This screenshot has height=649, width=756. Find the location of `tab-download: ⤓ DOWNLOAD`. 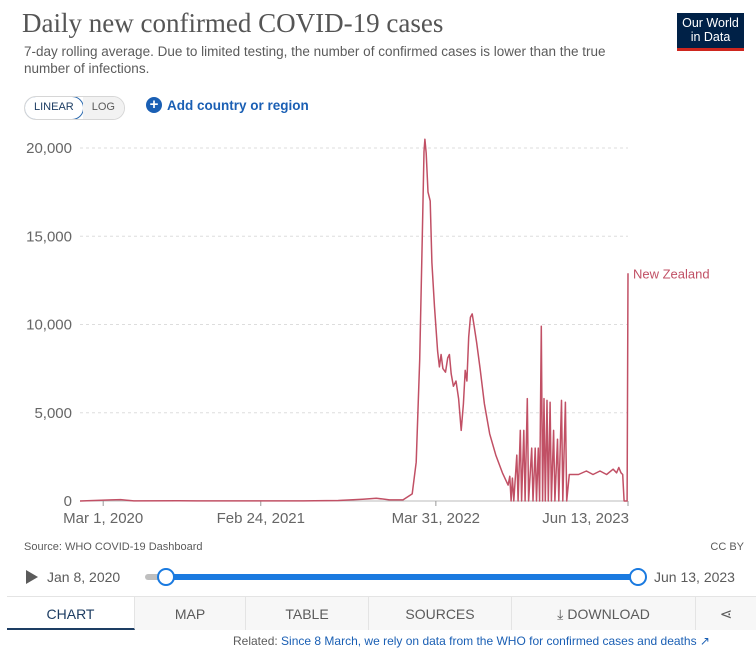

tab-download: ⤓ DOWNLOAD is located at coordinates (604, 613).